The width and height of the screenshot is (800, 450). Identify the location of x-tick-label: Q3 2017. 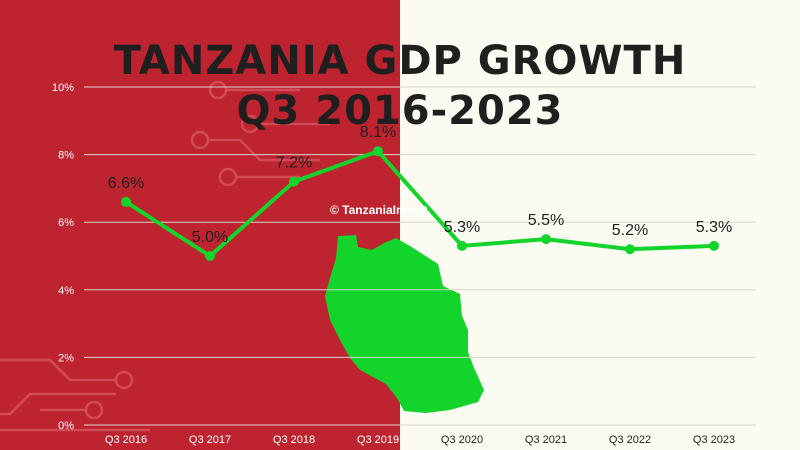
(210, 440).